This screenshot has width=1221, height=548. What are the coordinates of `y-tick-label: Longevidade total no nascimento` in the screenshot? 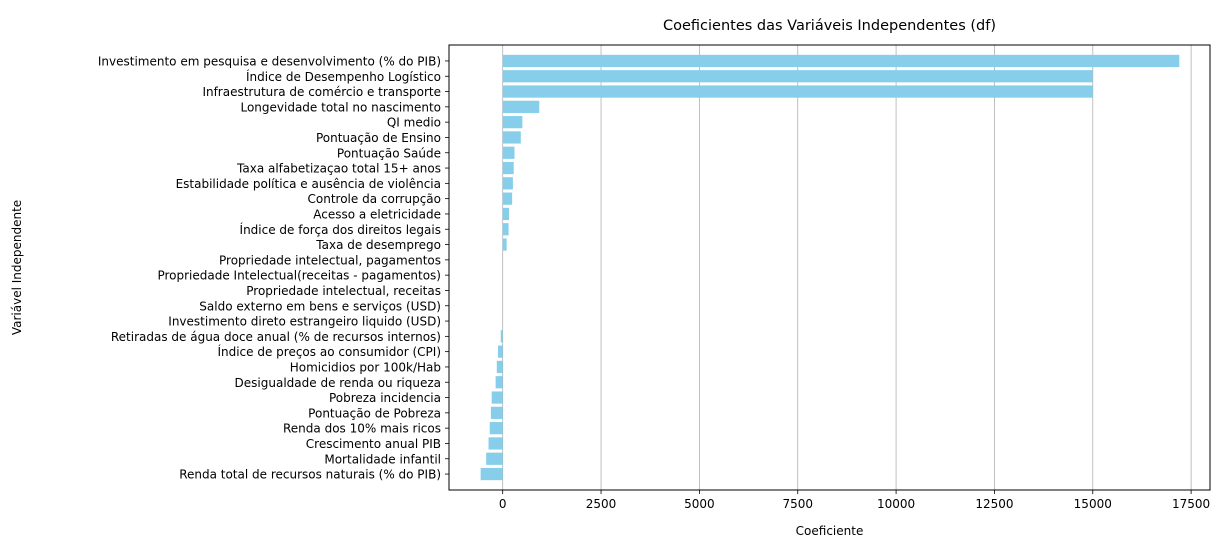 It's located at (340, 107).